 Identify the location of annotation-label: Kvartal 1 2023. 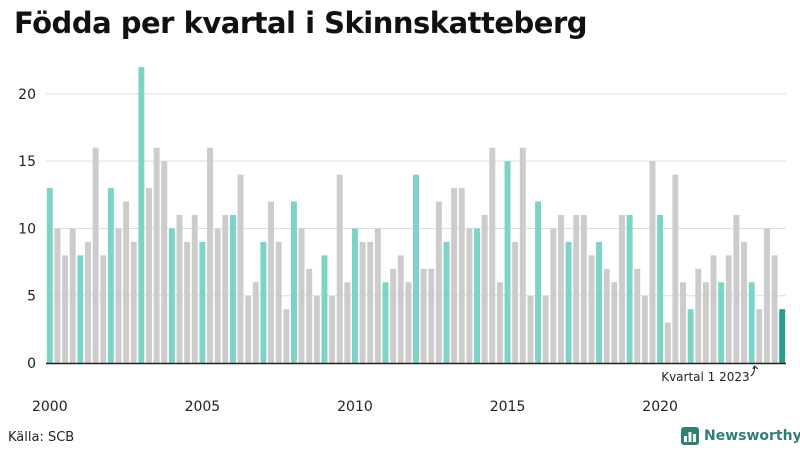
(705, 377).